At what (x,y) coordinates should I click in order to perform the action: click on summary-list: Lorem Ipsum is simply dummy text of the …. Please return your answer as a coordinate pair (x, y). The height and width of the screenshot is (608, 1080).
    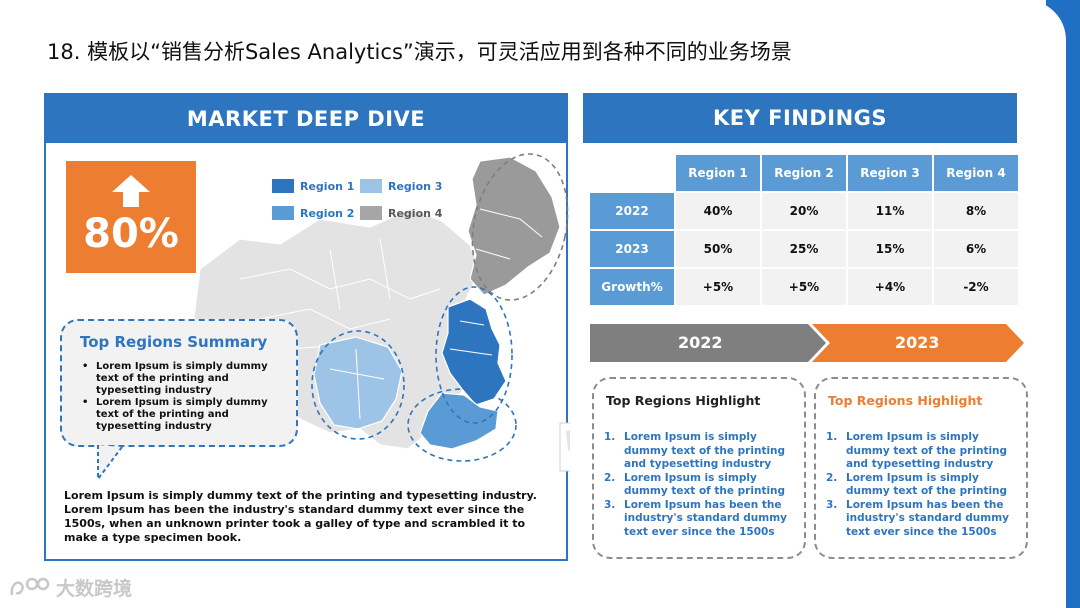
    Looking at the image, I should click on (187, 397).